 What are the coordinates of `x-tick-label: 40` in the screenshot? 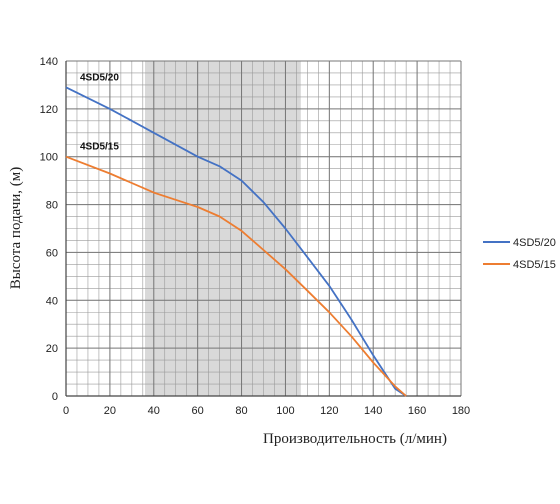 It's located at (154, 411).